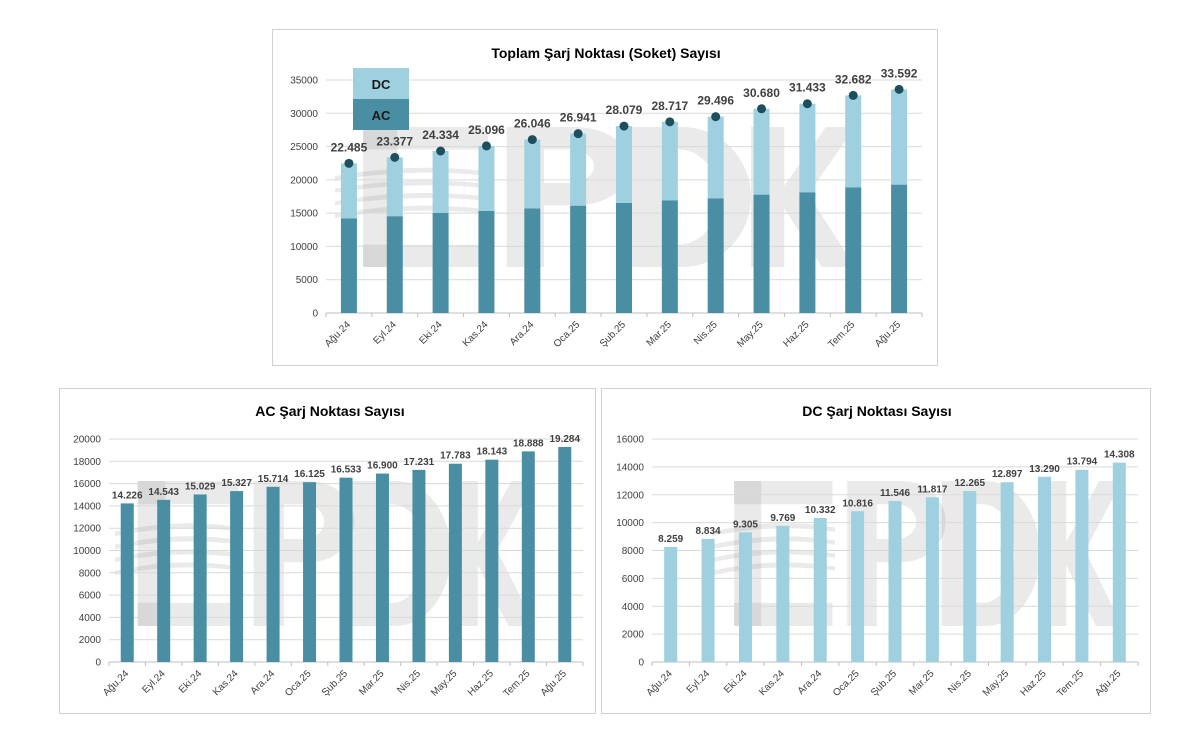 The image size is (1200, 744). Describe the element at coordinates (810, 682) in the screenshot. I see `x-tick-label: Ara.24` at that location.